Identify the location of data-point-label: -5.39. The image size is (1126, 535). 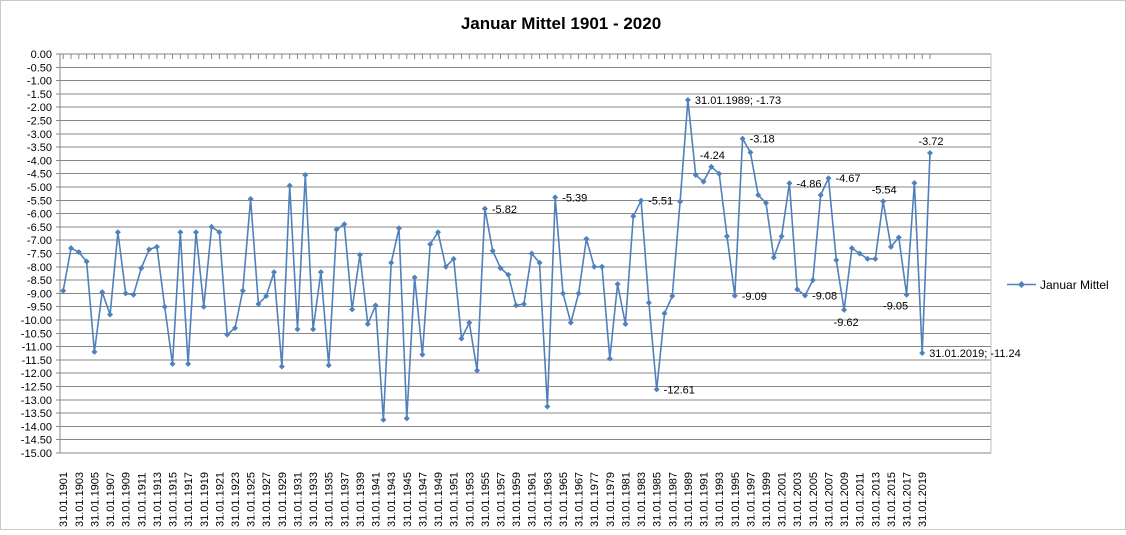
(574, 198).